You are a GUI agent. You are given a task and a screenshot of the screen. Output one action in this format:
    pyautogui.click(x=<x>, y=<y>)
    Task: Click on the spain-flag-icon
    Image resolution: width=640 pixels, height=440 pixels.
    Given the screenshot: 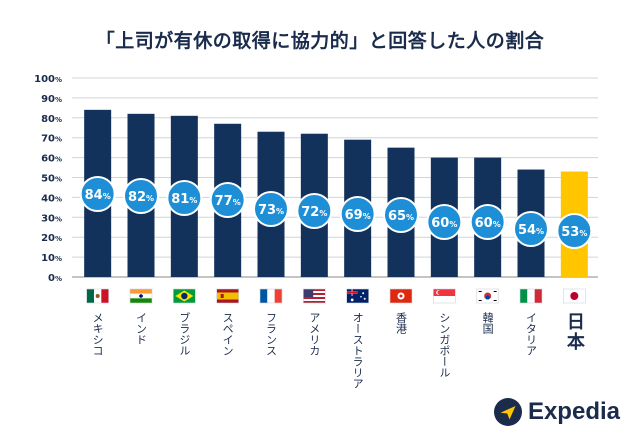 What is the action you would take?
    pyautogui.click(x=227, y=296)
    